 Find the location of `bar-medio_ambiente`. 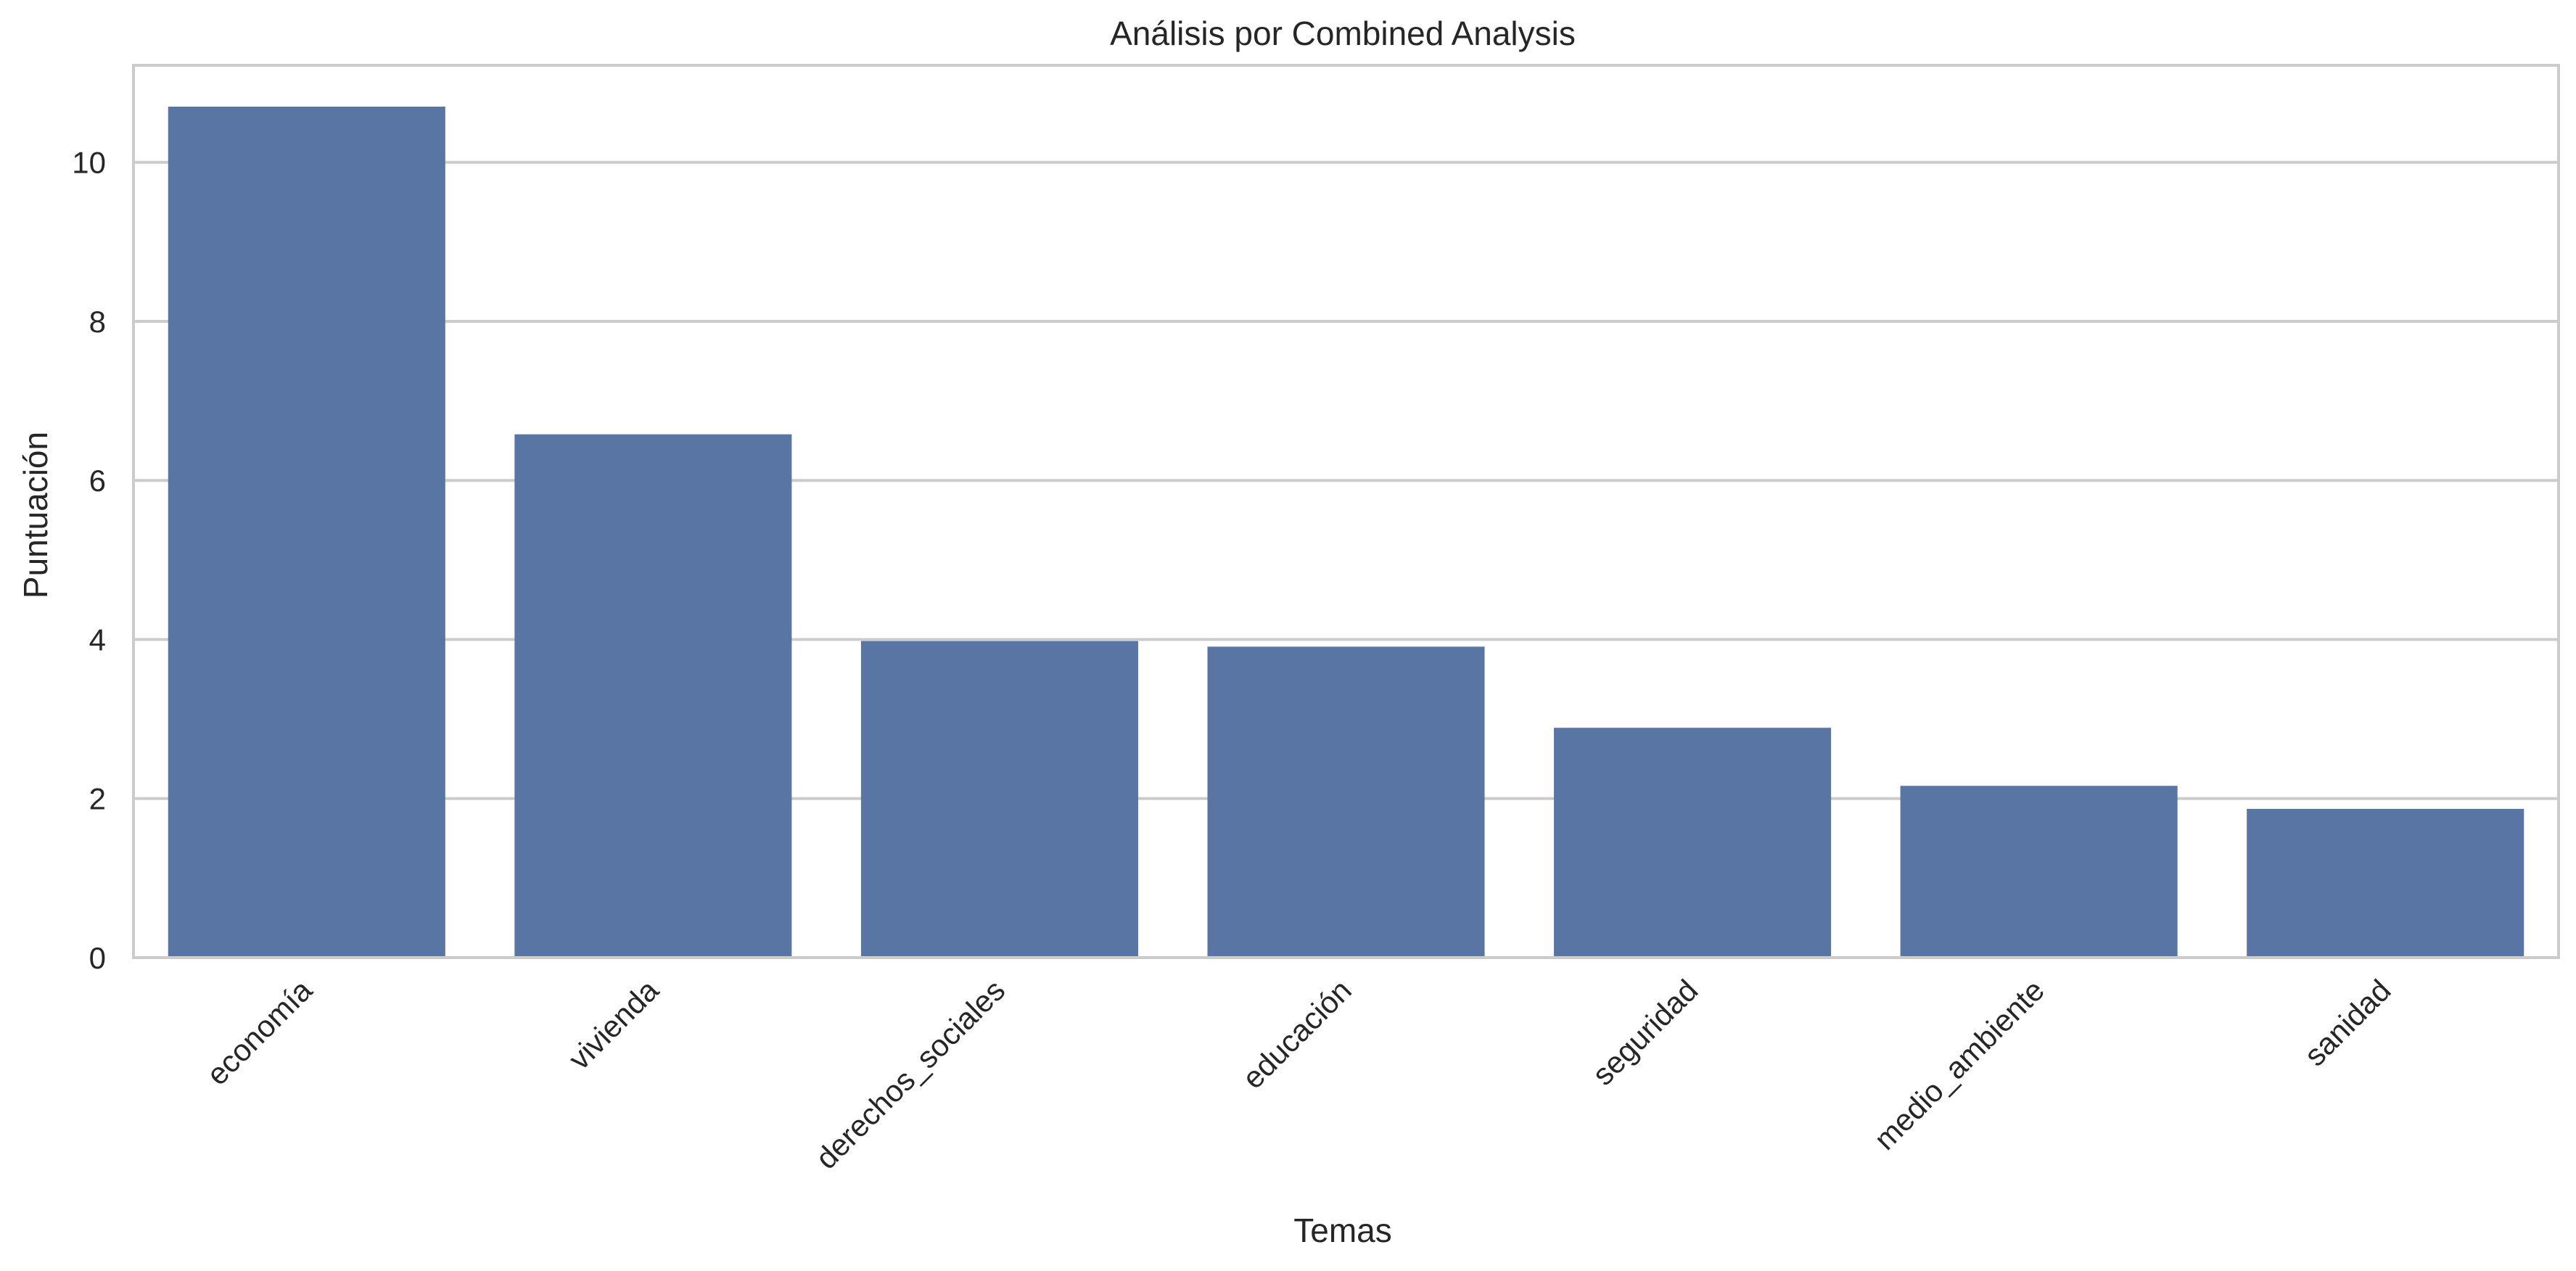

bar-medio_ambiente is located at coordinates (2039, 872).